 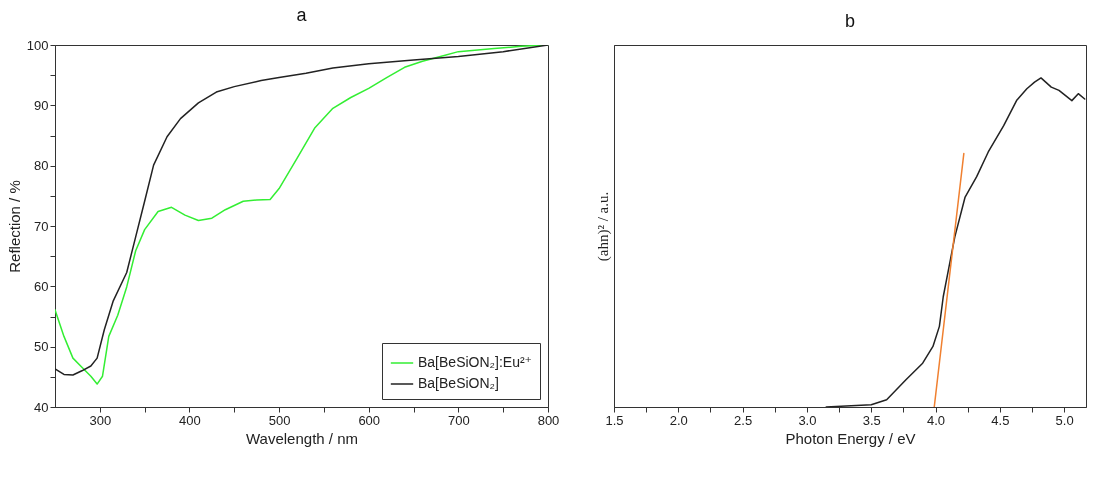 What do you see at coordinates (190, 420) in the screenshot?
I see `x-tick-label: 400` at bounding box center [190, 420].